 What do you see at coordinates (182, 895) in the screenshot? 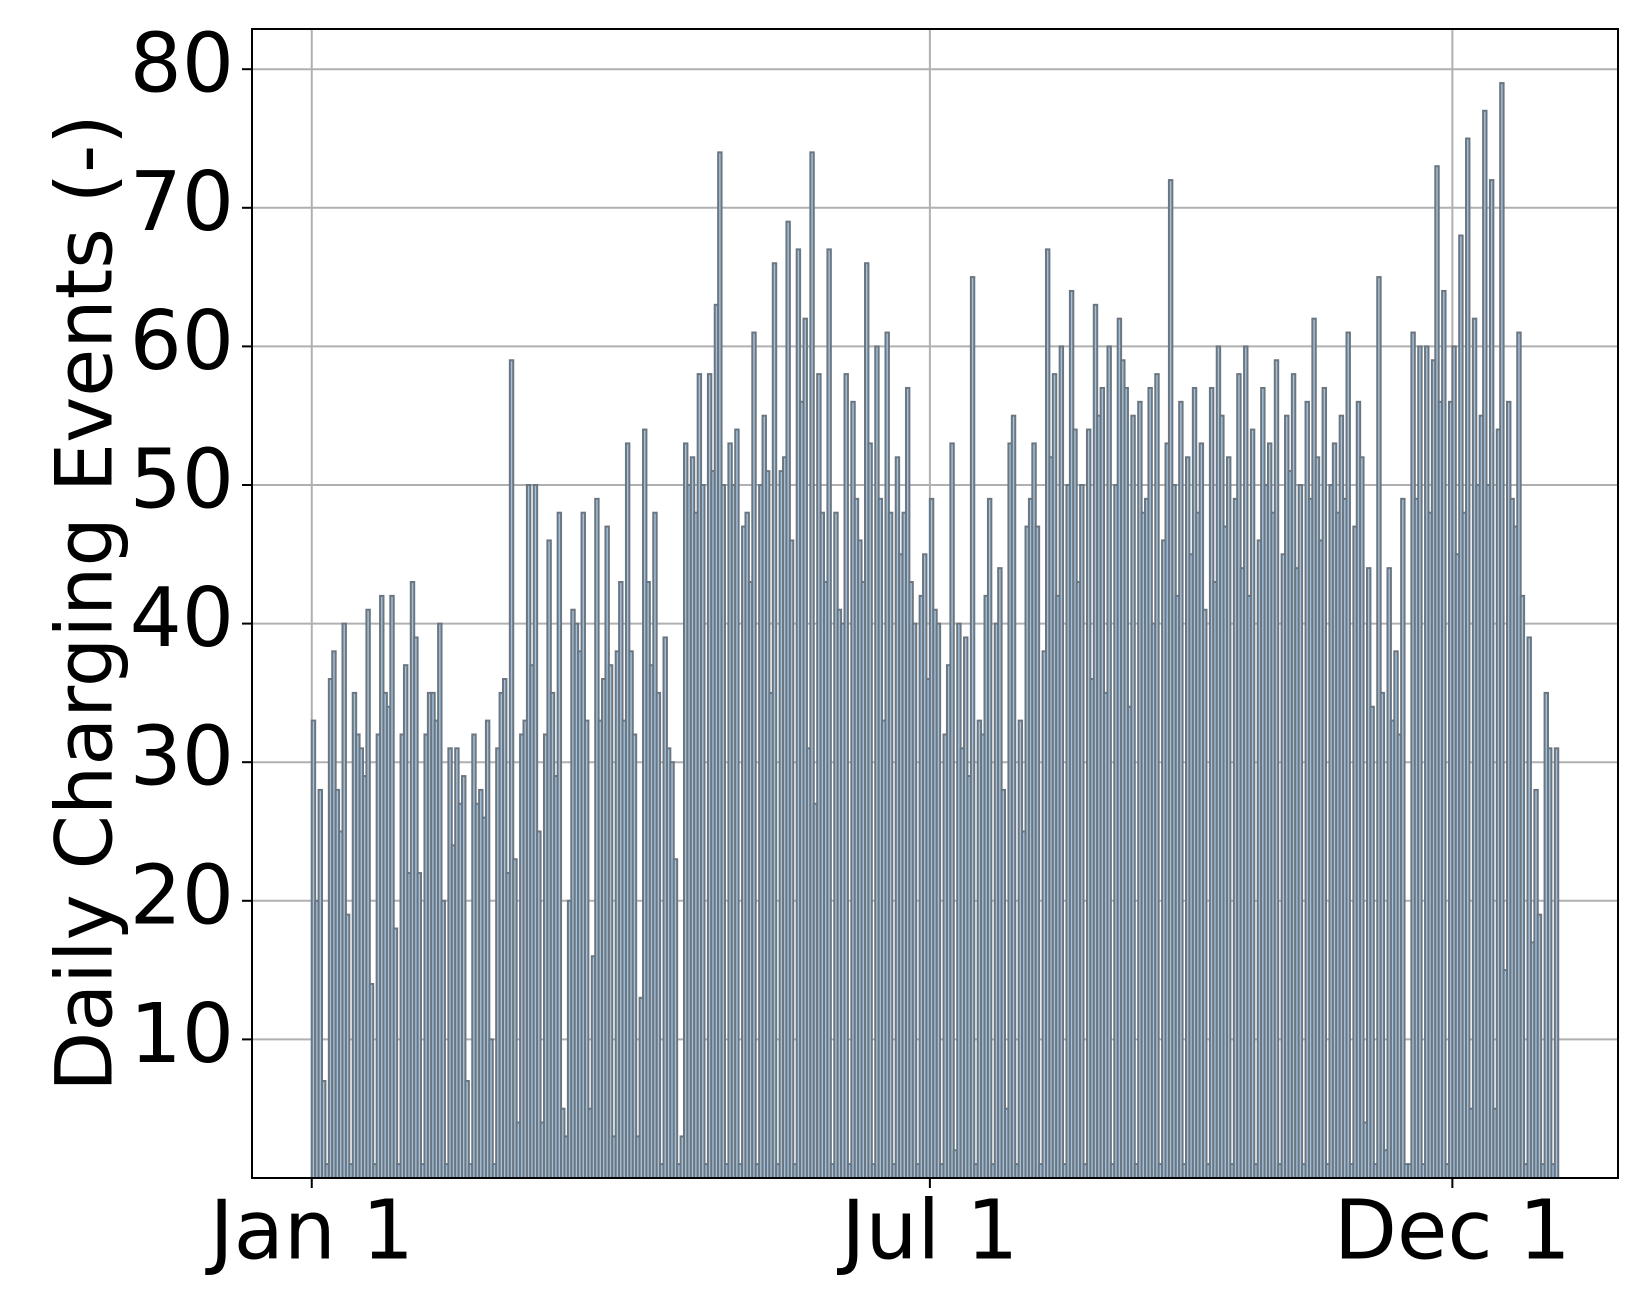
I see `y-tick-label: 20` at bounding box center [182, 895].